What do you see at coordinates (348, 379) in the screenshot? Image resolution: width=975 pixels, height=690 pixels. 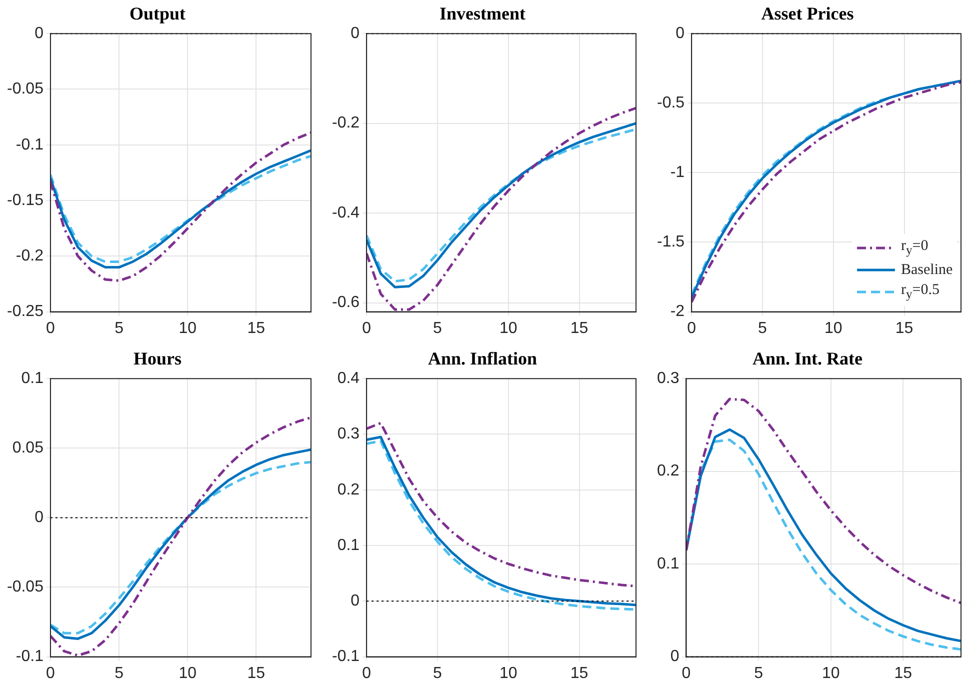 I see `y-tick-label: 0.4` at bounding box center [348, 379].